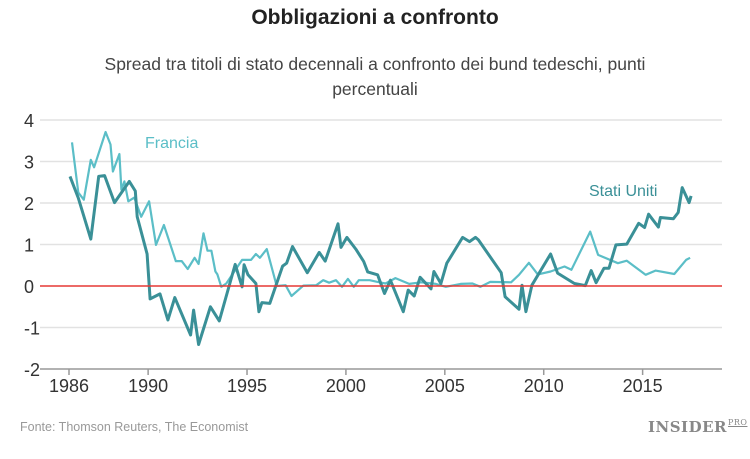 The width and height of the screenshot is (750, 459). I want to click on y-tick-label: -1, so click(32, 329).